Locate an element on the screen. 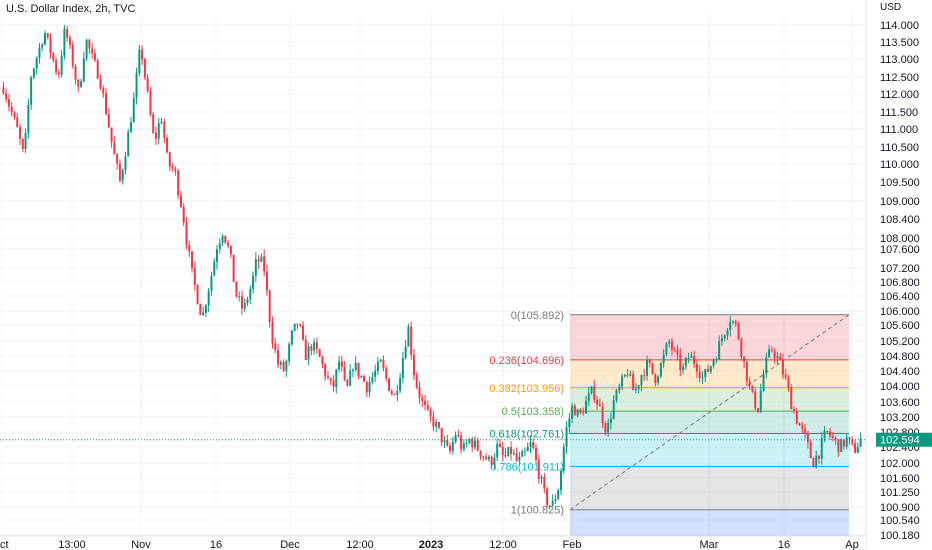 The image size is (932, 550). time-tick-label: Oct is located at coordinates (4, 544).